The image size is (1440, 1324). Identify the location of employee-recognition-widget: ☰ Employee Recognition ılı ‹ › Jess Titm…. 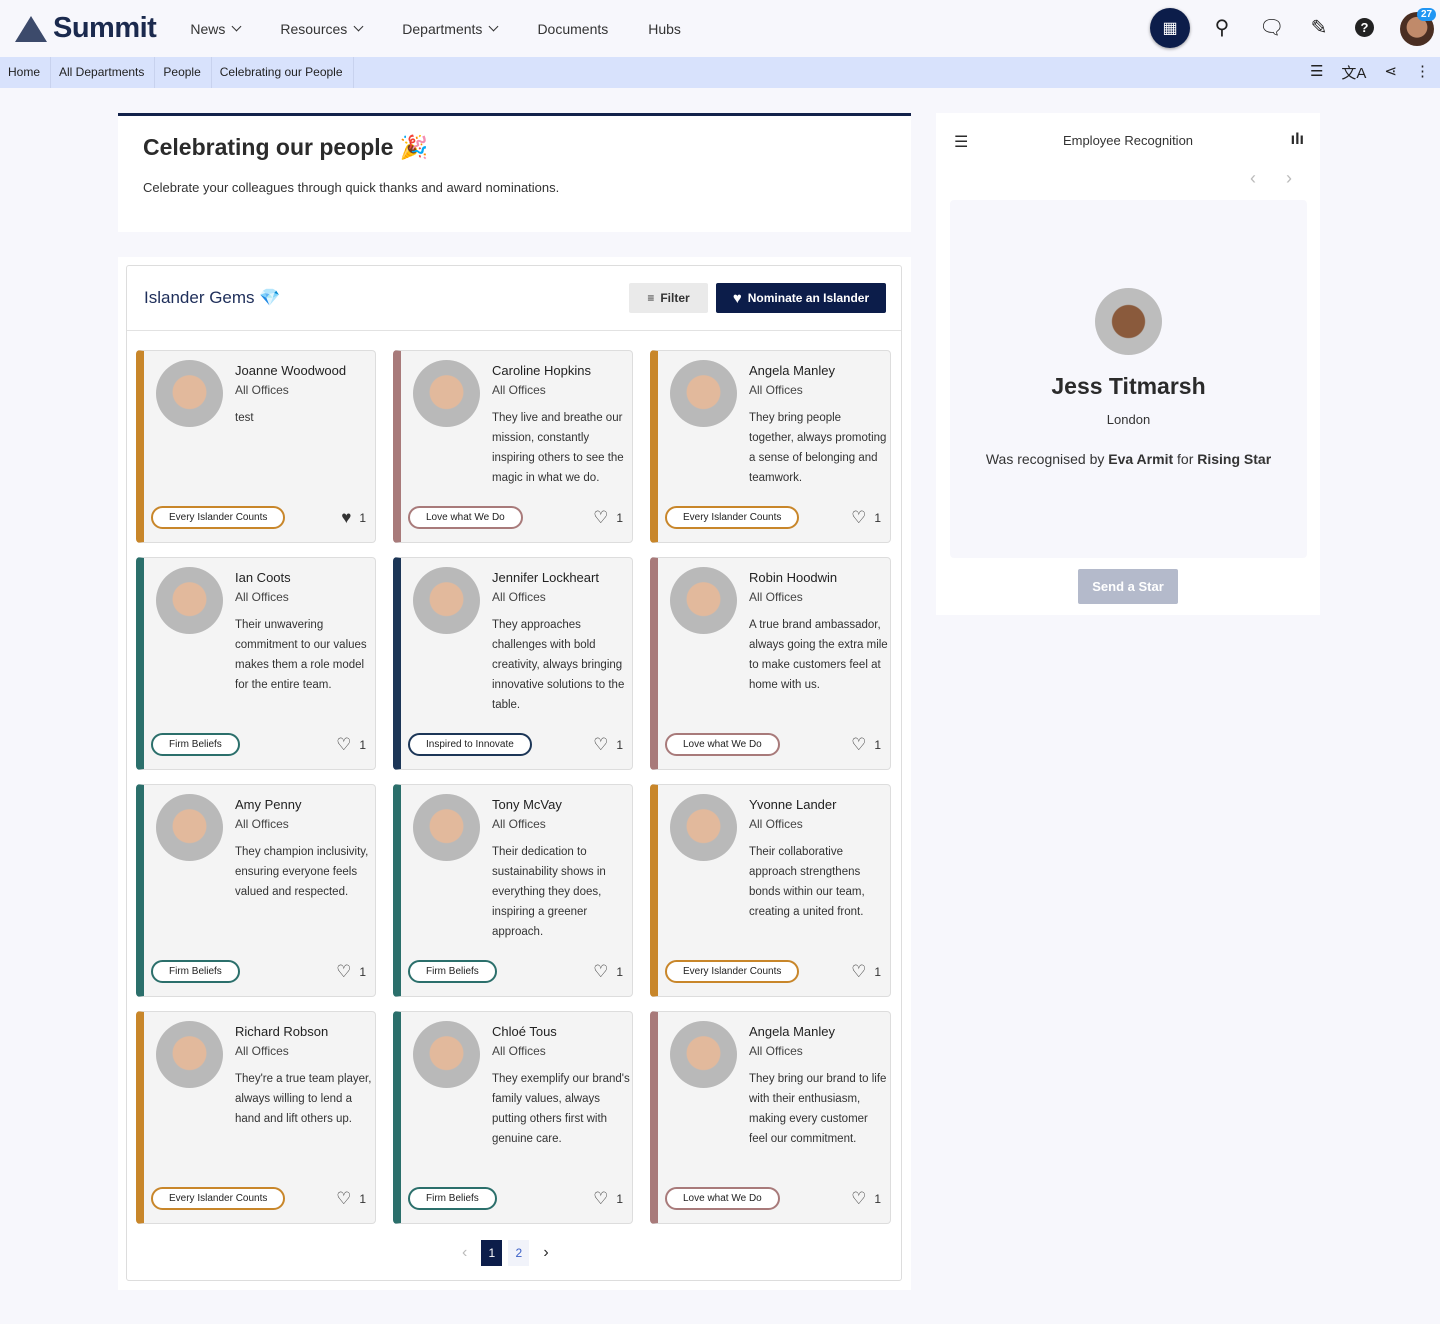
(1128, 364).